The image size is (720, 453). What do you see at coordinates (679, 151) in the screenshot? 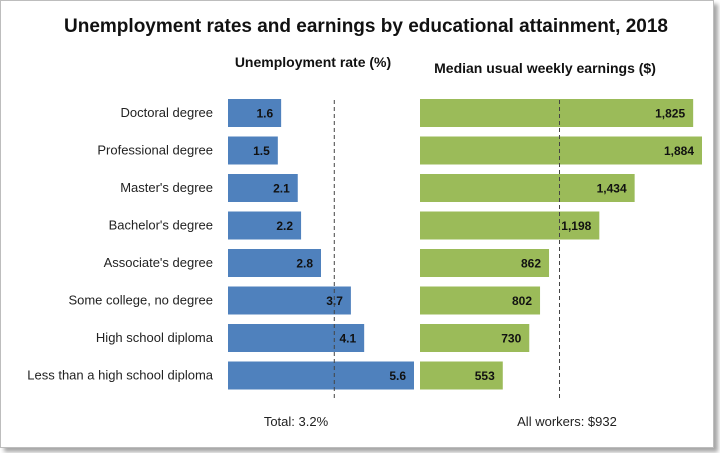
I see `earnings-value-label: 1,884` at bounding box center [679, 151].